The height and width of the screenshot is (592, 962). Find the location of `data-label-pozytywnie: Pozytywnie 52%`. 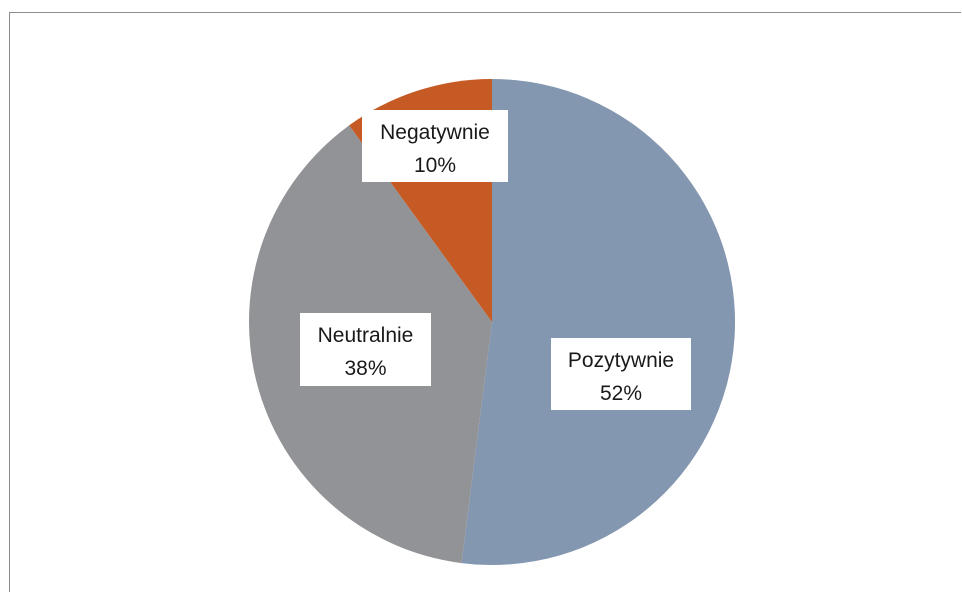

data-label-pozytywnie: Pozytywnie 52% is located at coordinates (621, 374).